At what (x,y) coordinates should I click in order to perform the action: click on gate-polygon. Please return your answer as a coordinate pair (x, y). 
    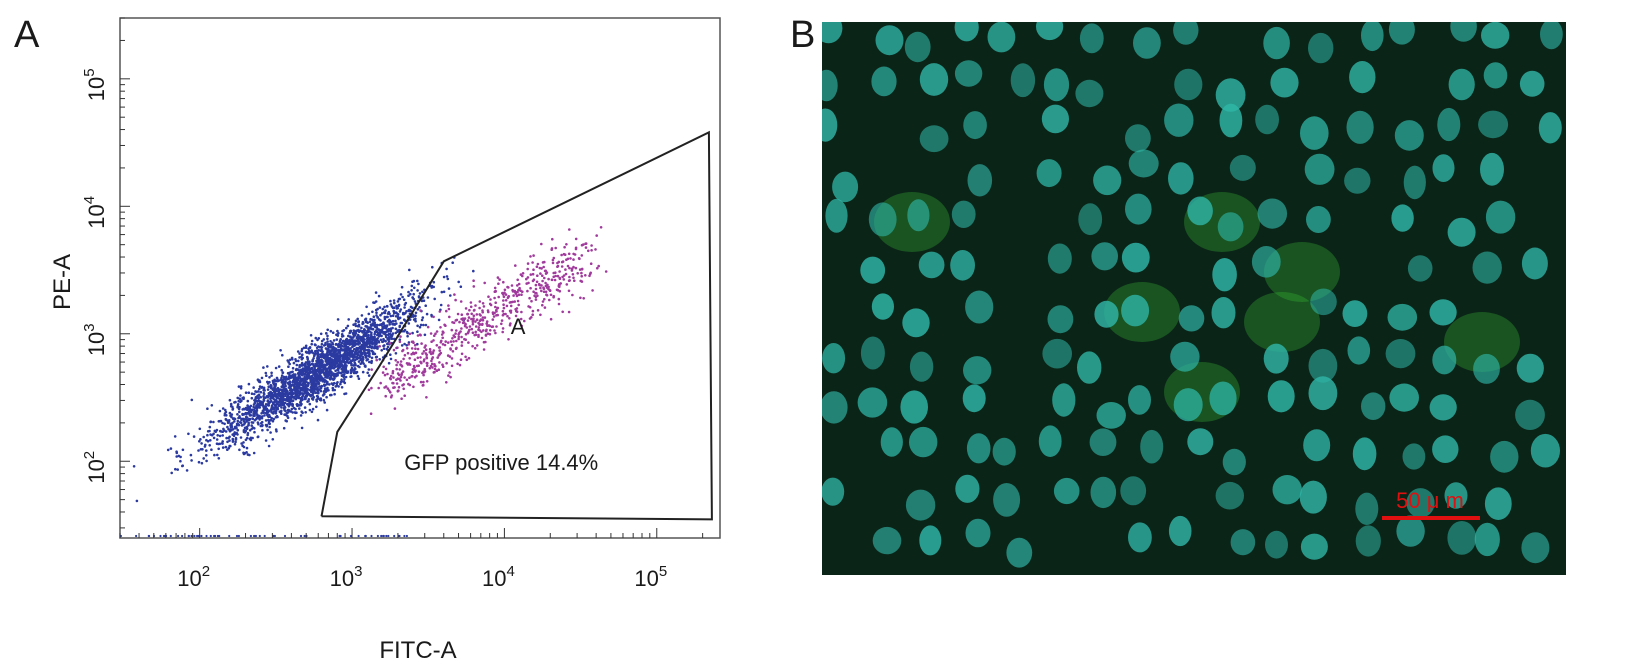
    Looking at the image, I should click on (516, 325).